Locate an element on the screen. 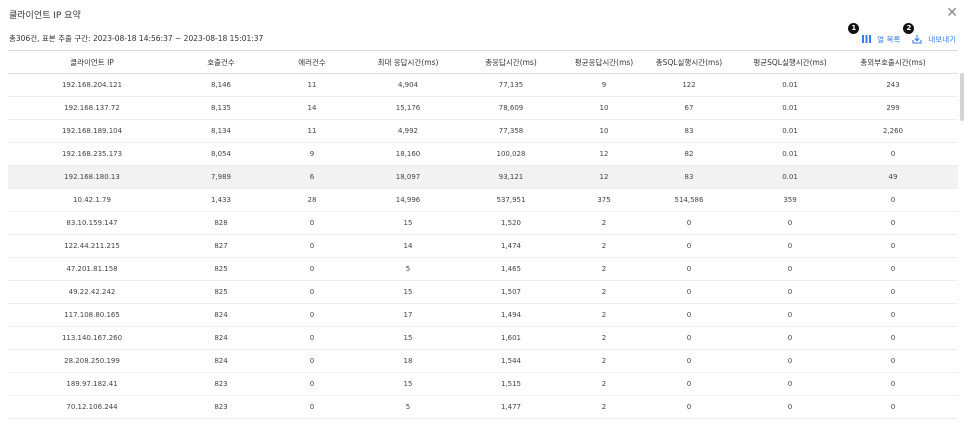 The image size is (968, 430). table-cell: 4,992 is located at coordinates (408, 131).